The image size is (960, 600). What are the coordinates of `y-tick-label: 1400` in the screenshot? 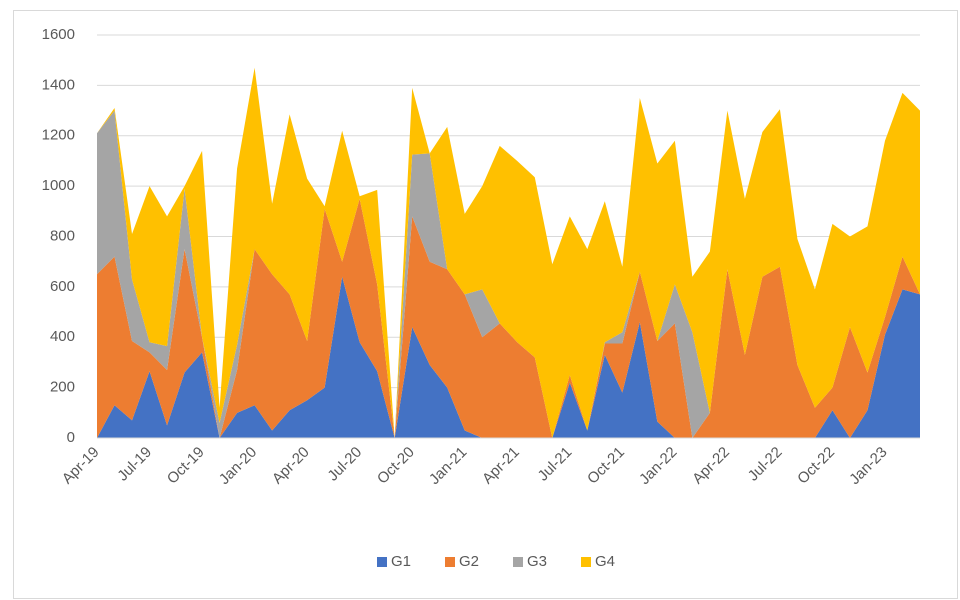 It's located at (58, 84).